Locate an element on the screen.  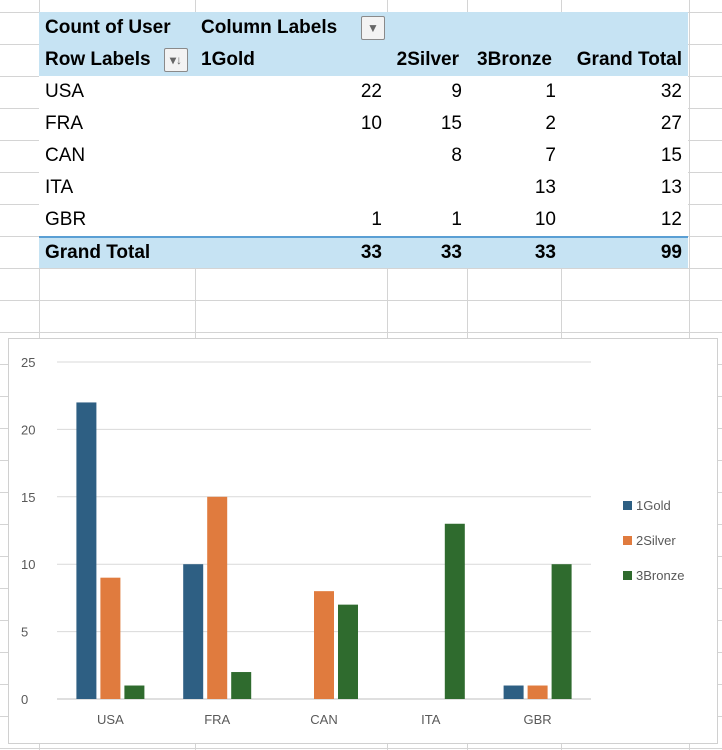
x-tick-label: FRA is located at coordinates (217, 719).